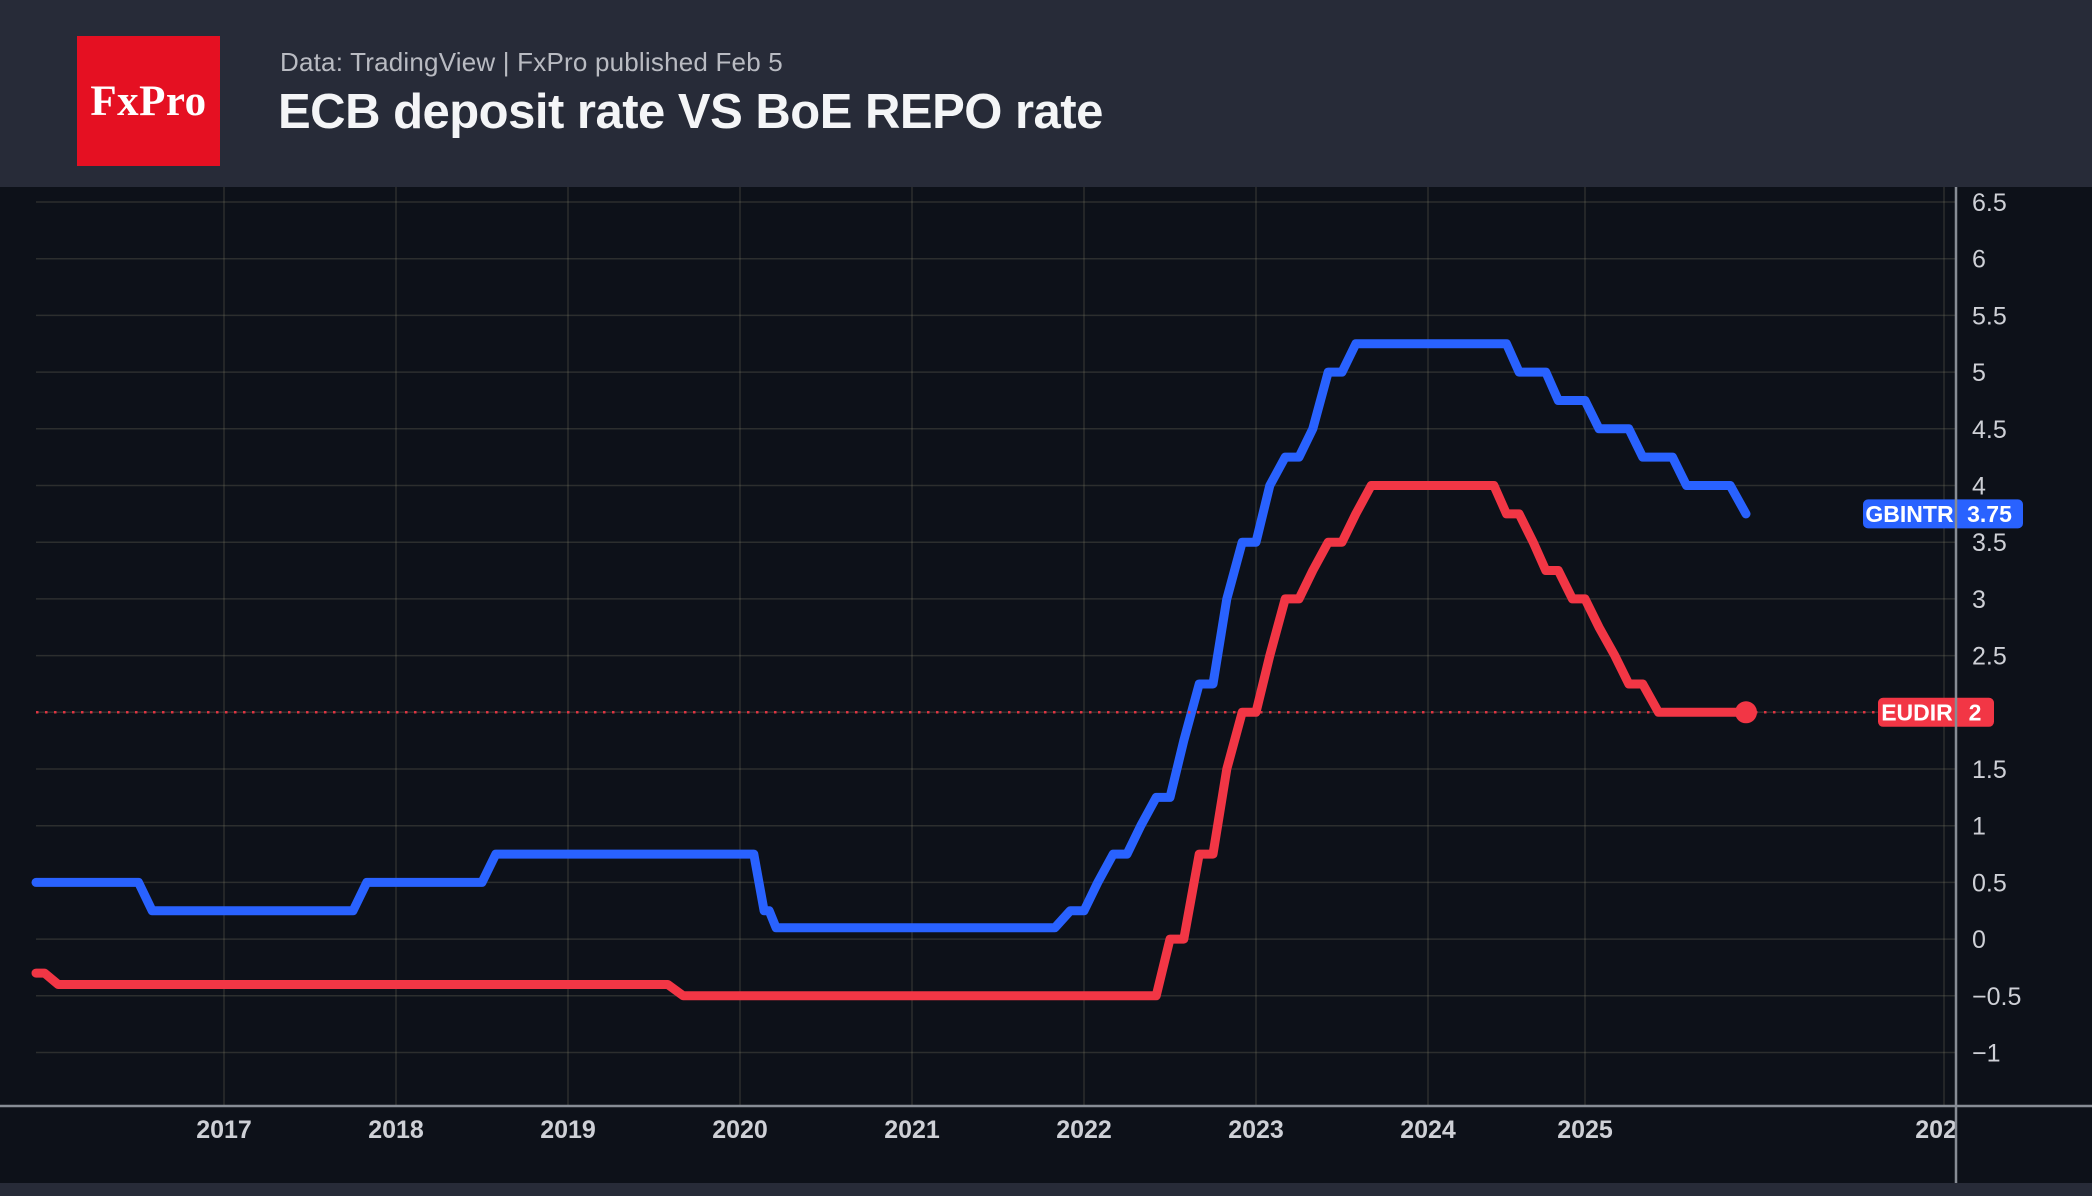 The image size is (2092, 1196). I want to click on price-axis-label: 4.5, so click(1989, 430).